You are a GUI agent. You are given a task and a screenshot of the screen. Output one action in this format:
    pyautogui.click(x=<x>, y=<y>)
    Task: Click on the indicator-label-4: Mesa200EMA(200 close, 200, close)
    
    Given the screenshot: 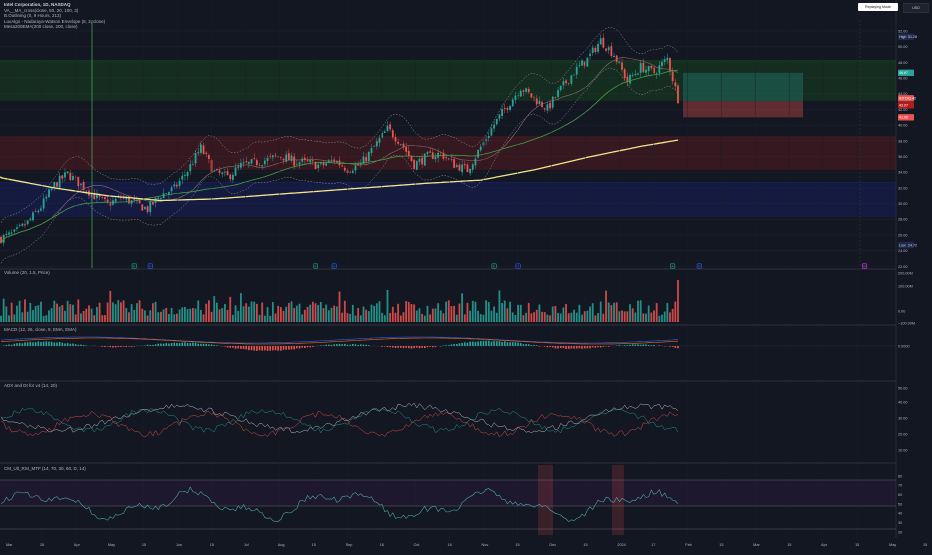 What is the action you would take?
    pyautogui.click(x=54, y=27)
    